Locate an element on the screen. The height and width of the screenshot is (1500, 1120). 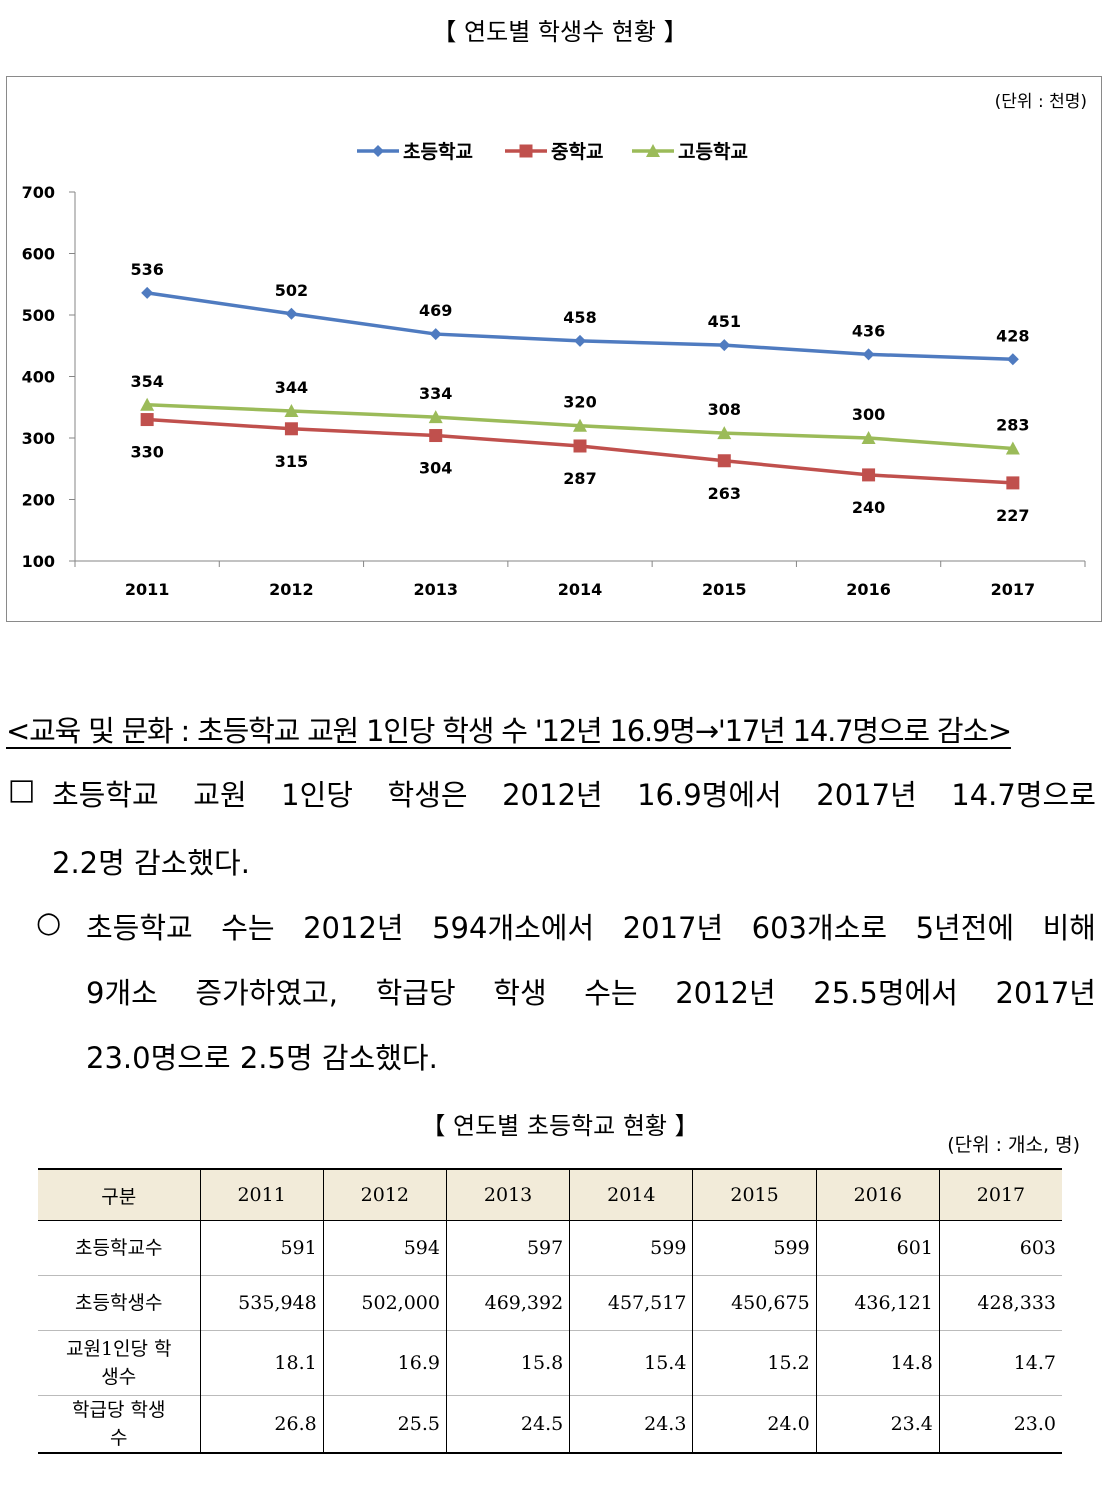
word: 2012년 is located at coordinates (353, 928).